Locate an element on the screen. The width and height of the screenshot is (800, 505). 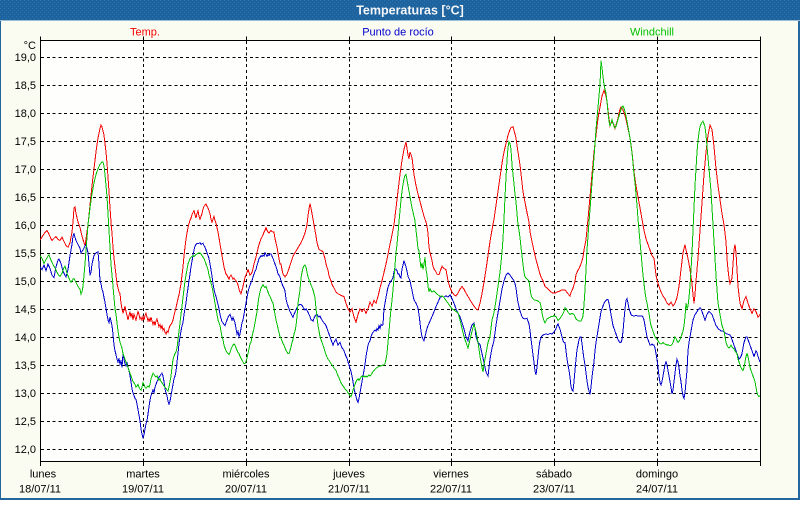
svg-text: 15,5 is located at coordinates (25, 254).